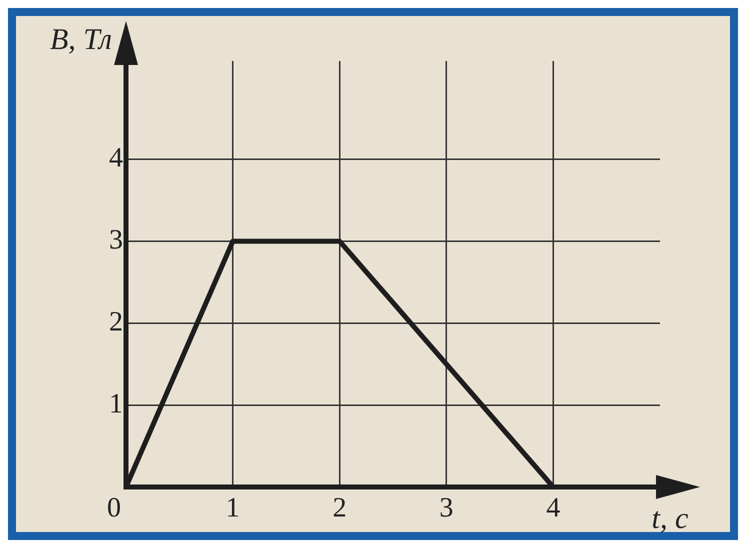 Image resolution: width=746 pixels, height=548 pixels. I want to click on x-tick-label: 0, so click(114, 508).